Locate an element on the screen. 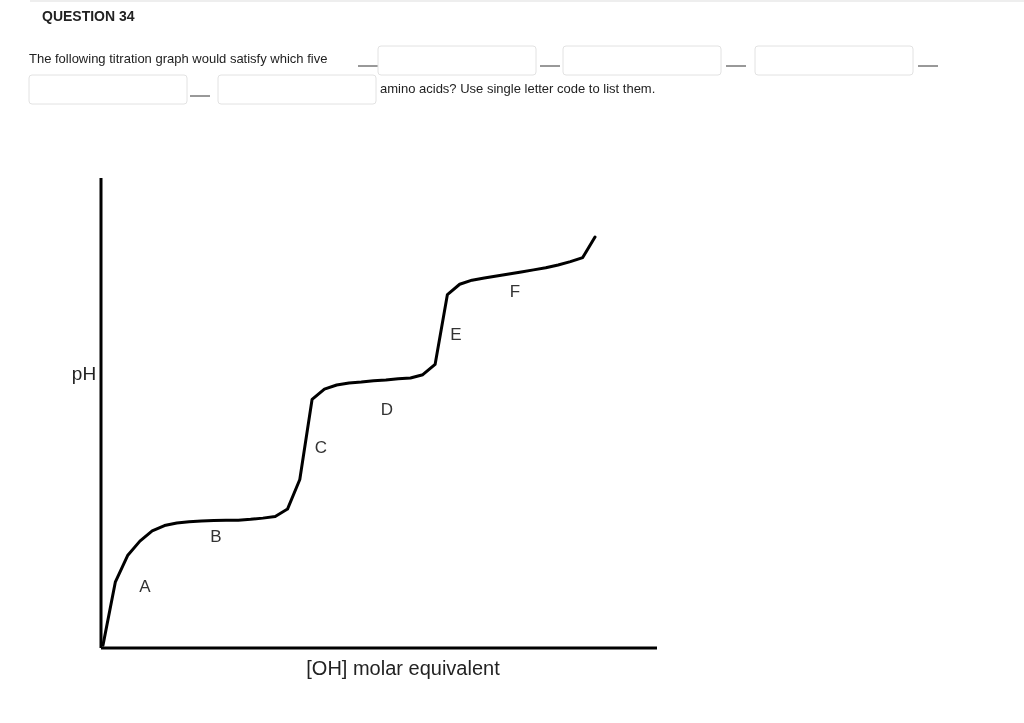  annotation: E is located at coordinates (456, 335).